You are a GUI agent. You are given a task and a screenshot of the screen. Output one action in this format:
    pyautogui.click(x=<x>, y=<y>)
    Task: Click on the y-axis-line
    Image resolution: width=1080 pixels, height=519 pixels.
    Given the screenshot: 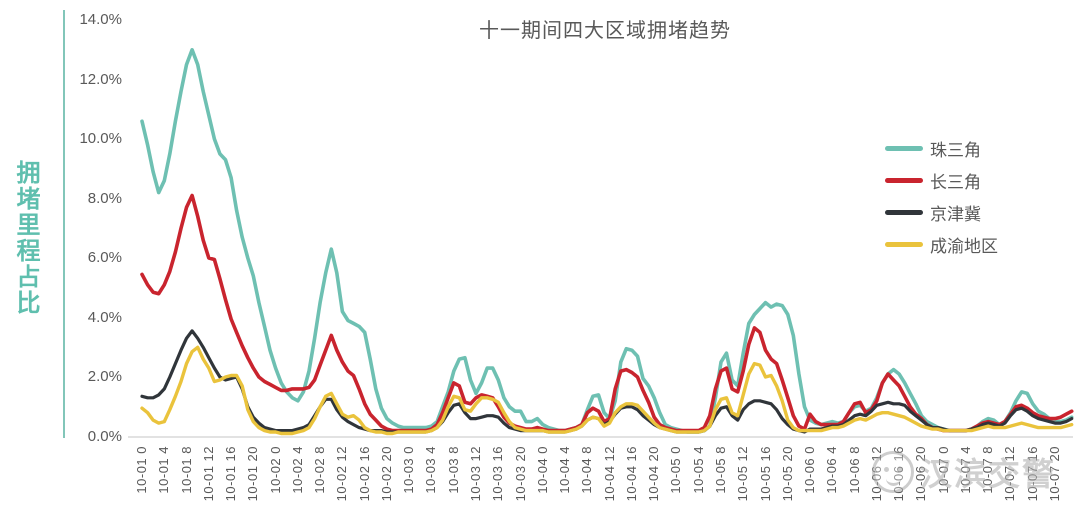 What is the action you would take?
    pyautogui.click(x=64, y=224)
    